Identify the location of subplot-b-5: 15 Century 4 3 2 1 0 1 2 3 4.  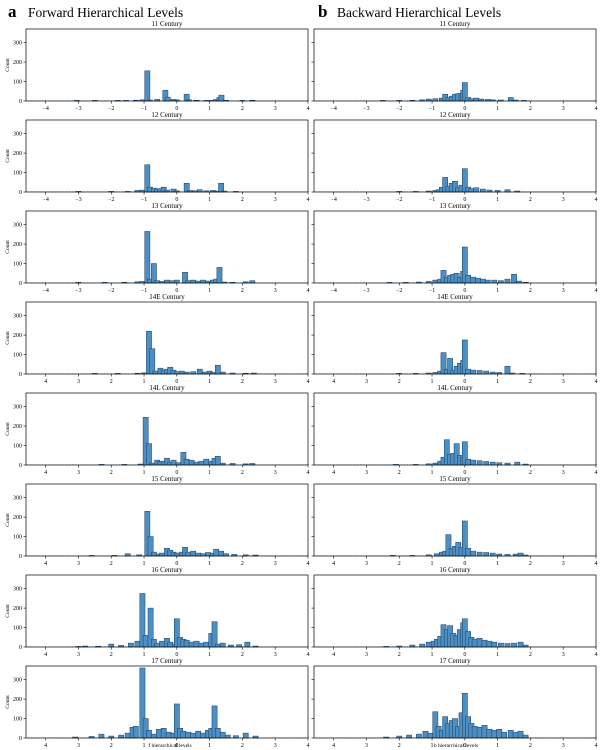
(454, 521).